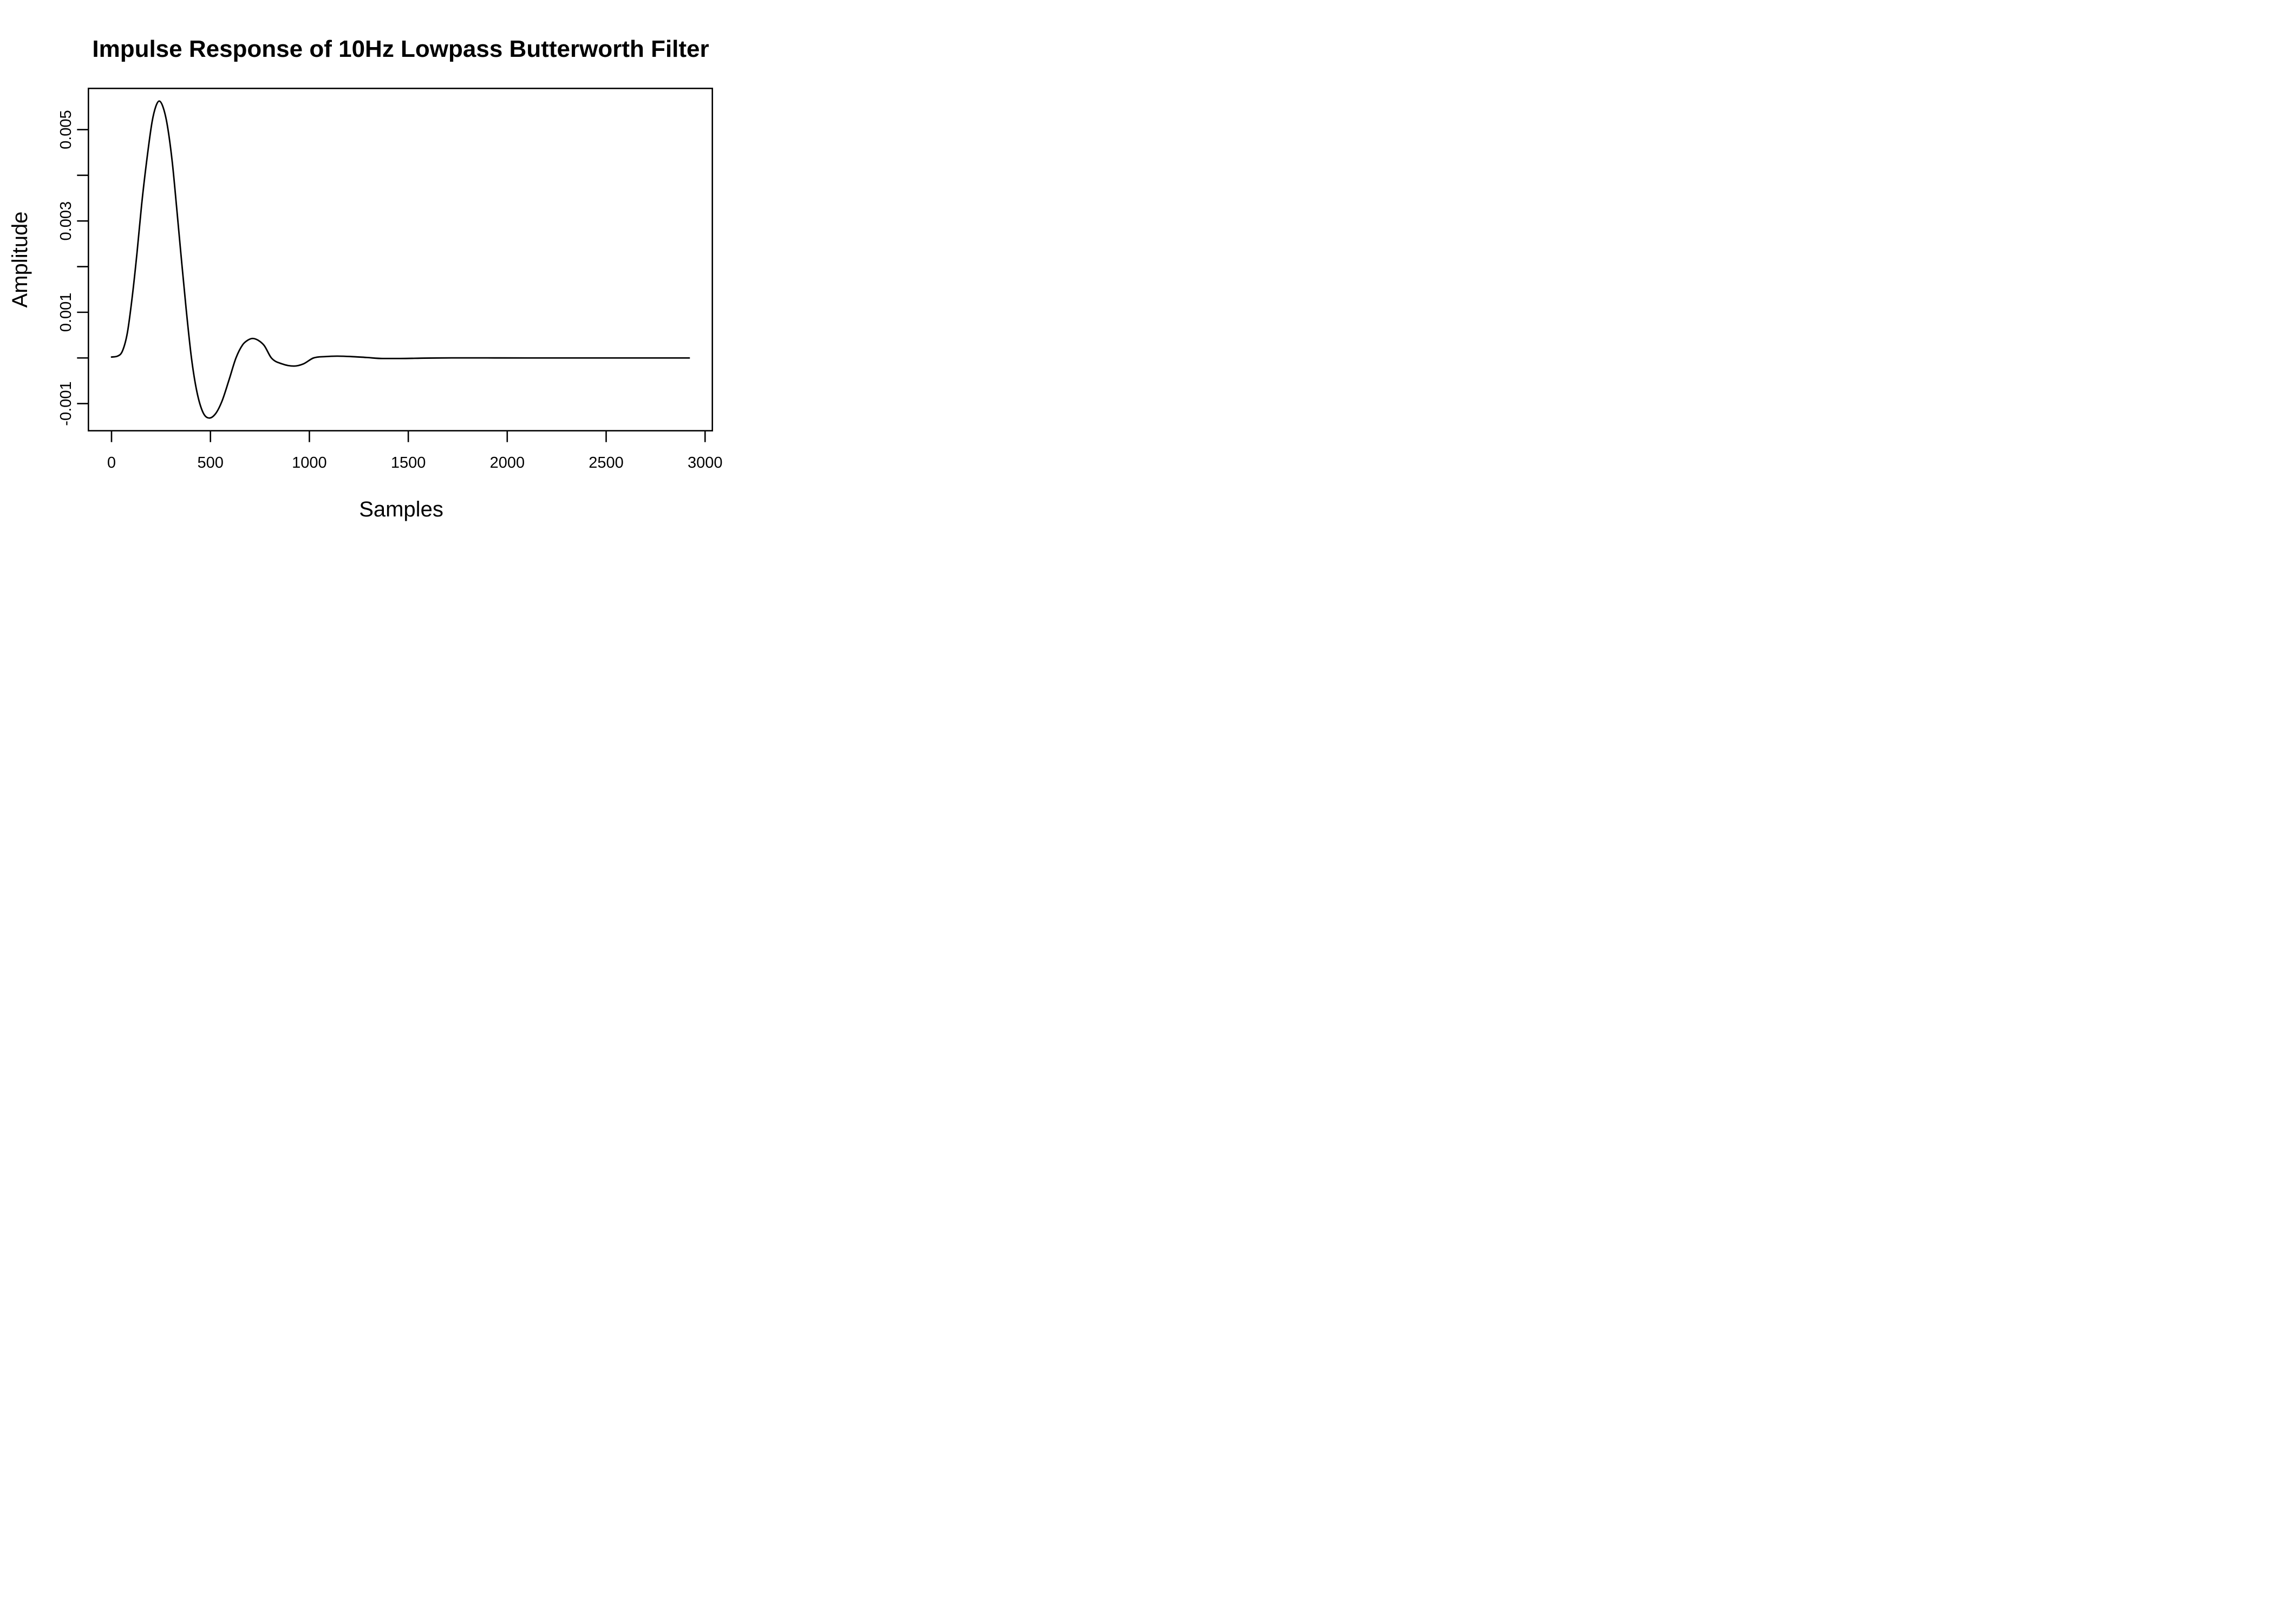 Image resolution: width=2274 pixels, height=1624 pixels. I want to click on x-tick-label: 1000, so click(310, 463).